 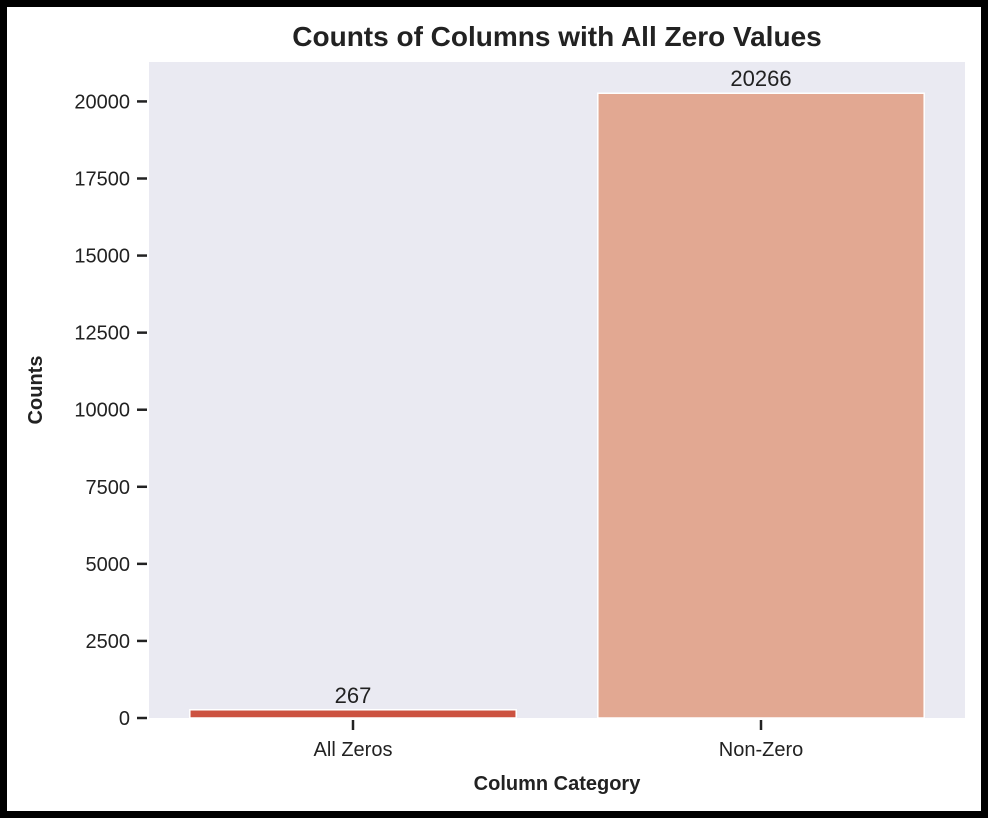 I want to click on y-tick-label: 5000, so click(x=108, y=565).